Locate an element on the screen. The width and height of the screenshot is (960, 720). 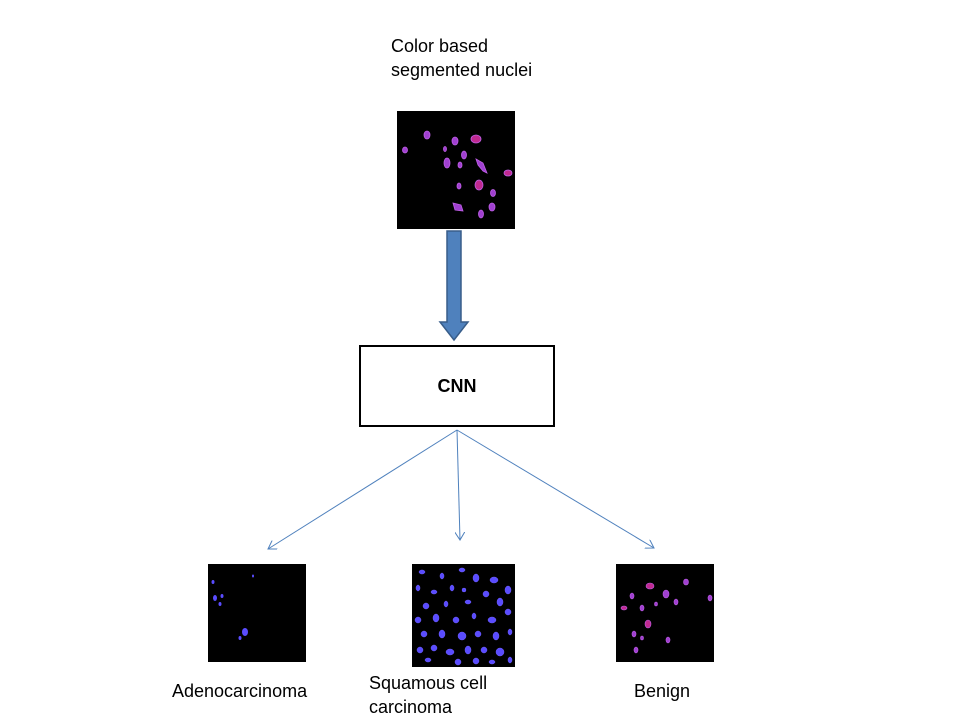
squamous-cell-carcinoma-label: Squamous cell carcinoma is located at coordinates (428, 695).